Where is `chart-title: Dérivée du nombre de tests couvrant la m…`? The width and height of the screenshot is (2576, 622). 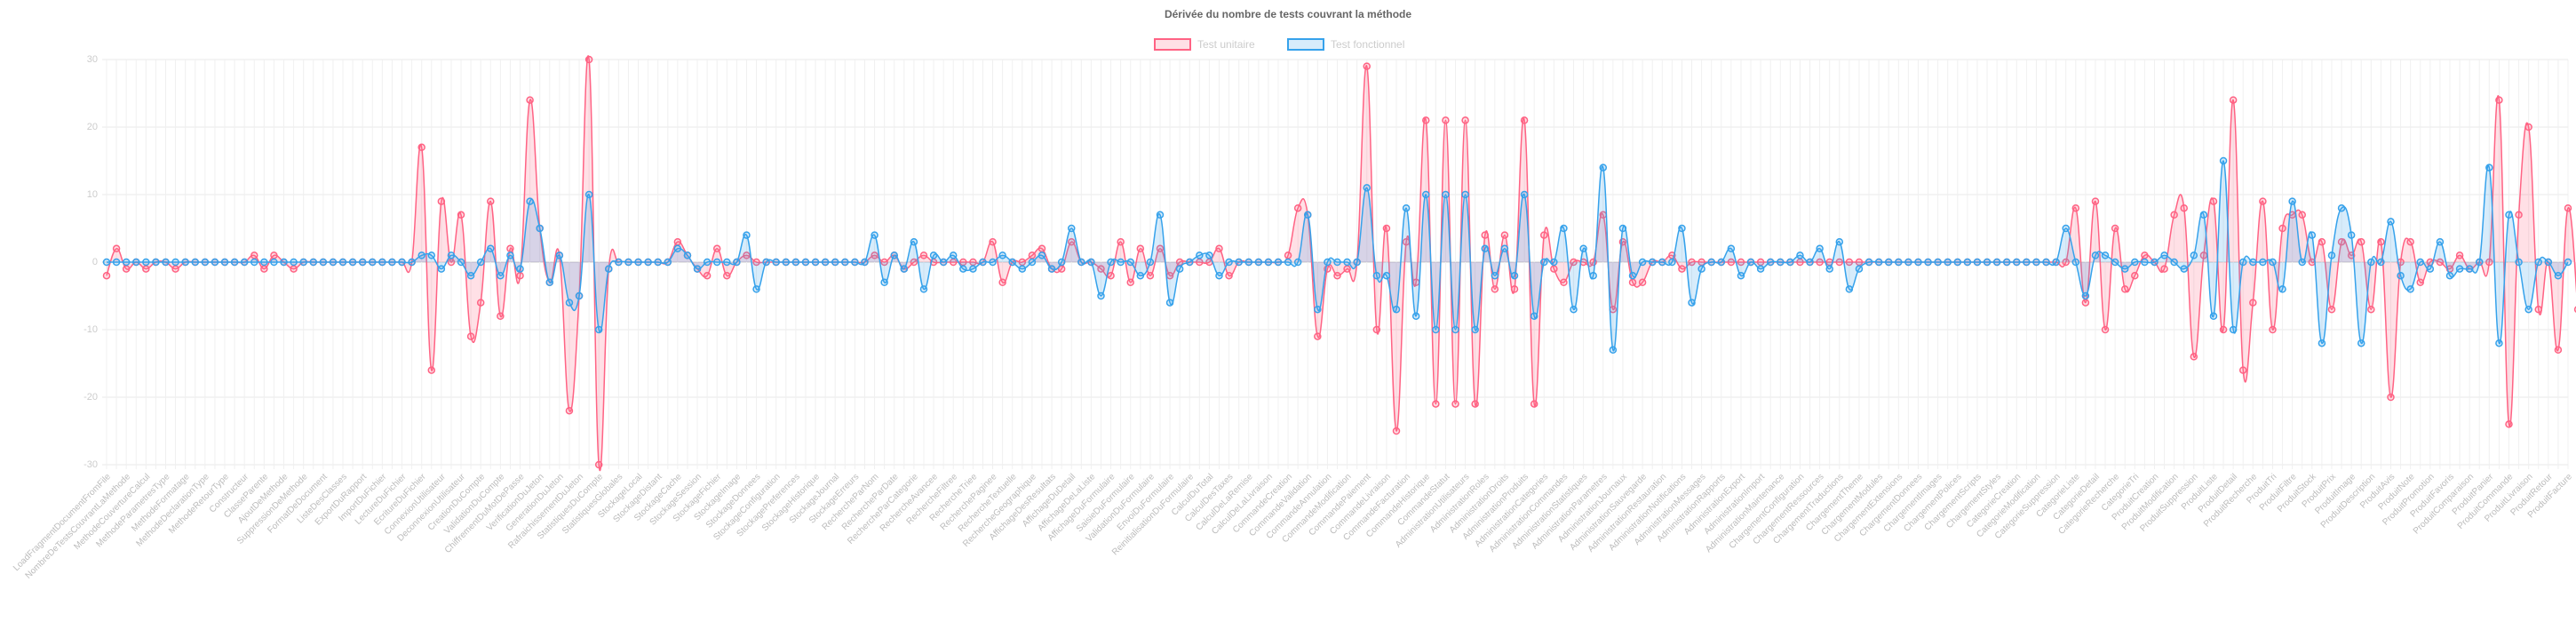
chart-title: Dérivée du nombre de tests couvrant la m… is located at coordinates (1288, 14).